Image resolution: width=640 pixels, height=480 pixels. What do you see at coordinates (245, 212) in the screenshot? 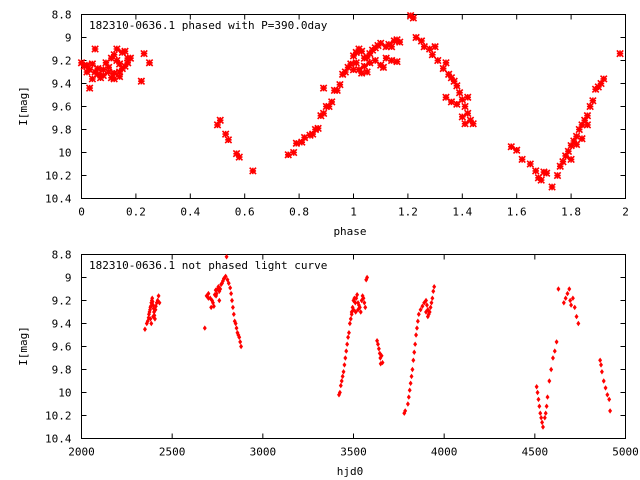
I see `phased-x-tick-label: 0.6` at bounding box center [245, 212].